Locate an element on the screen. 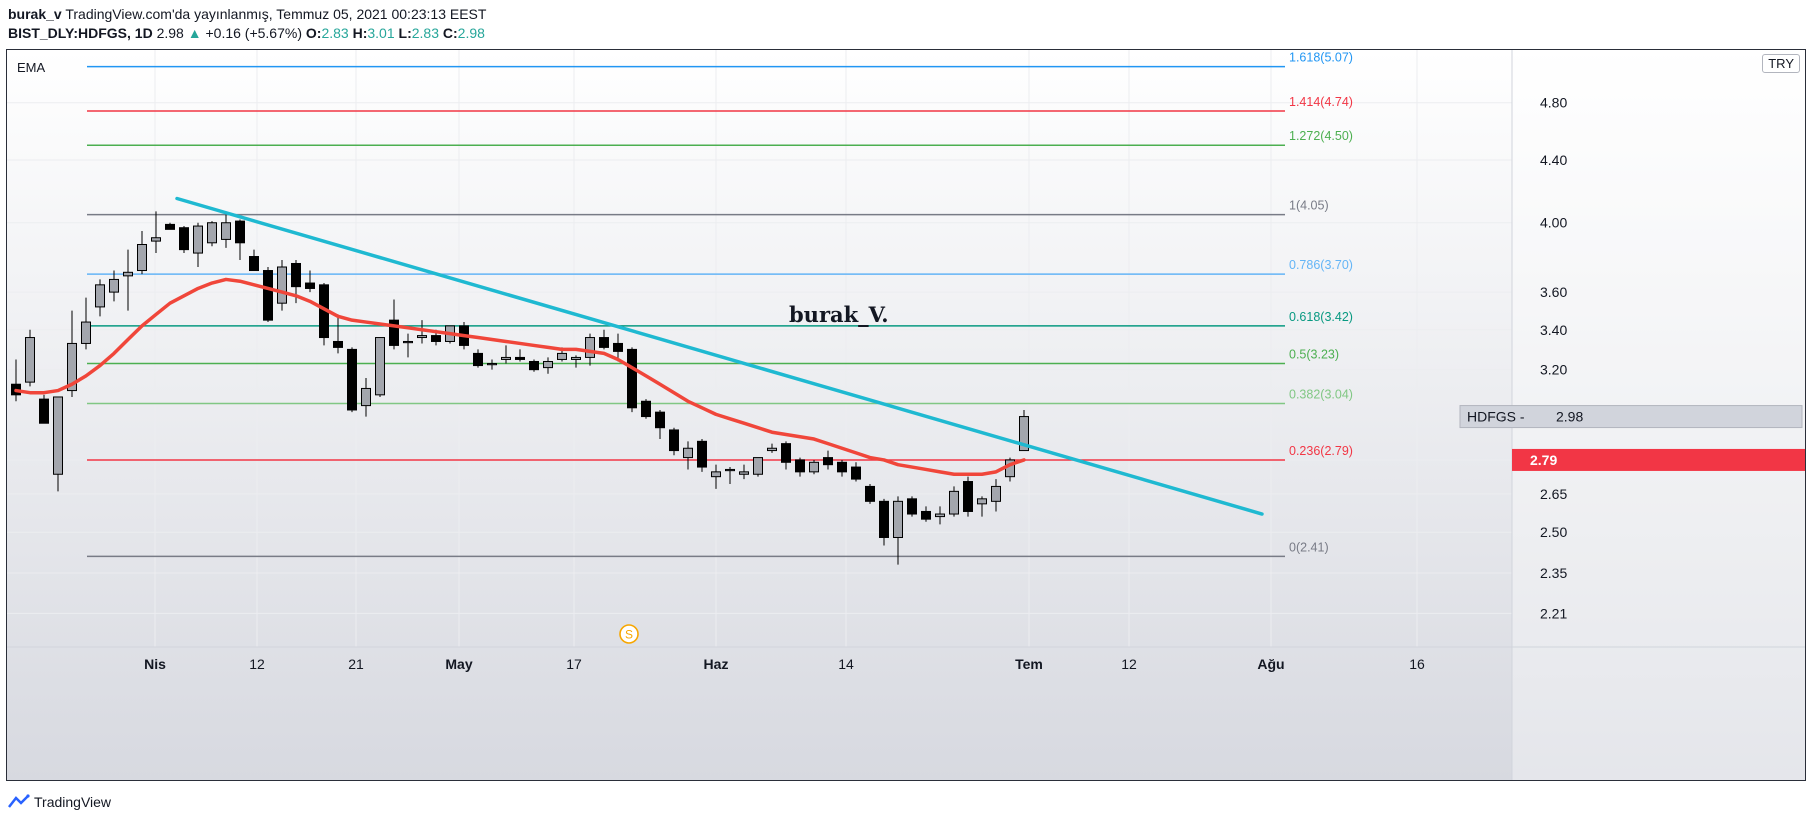 This screenshot has height=822, width=1816. close-value: 2.98 is located at coordinates (471, 33).